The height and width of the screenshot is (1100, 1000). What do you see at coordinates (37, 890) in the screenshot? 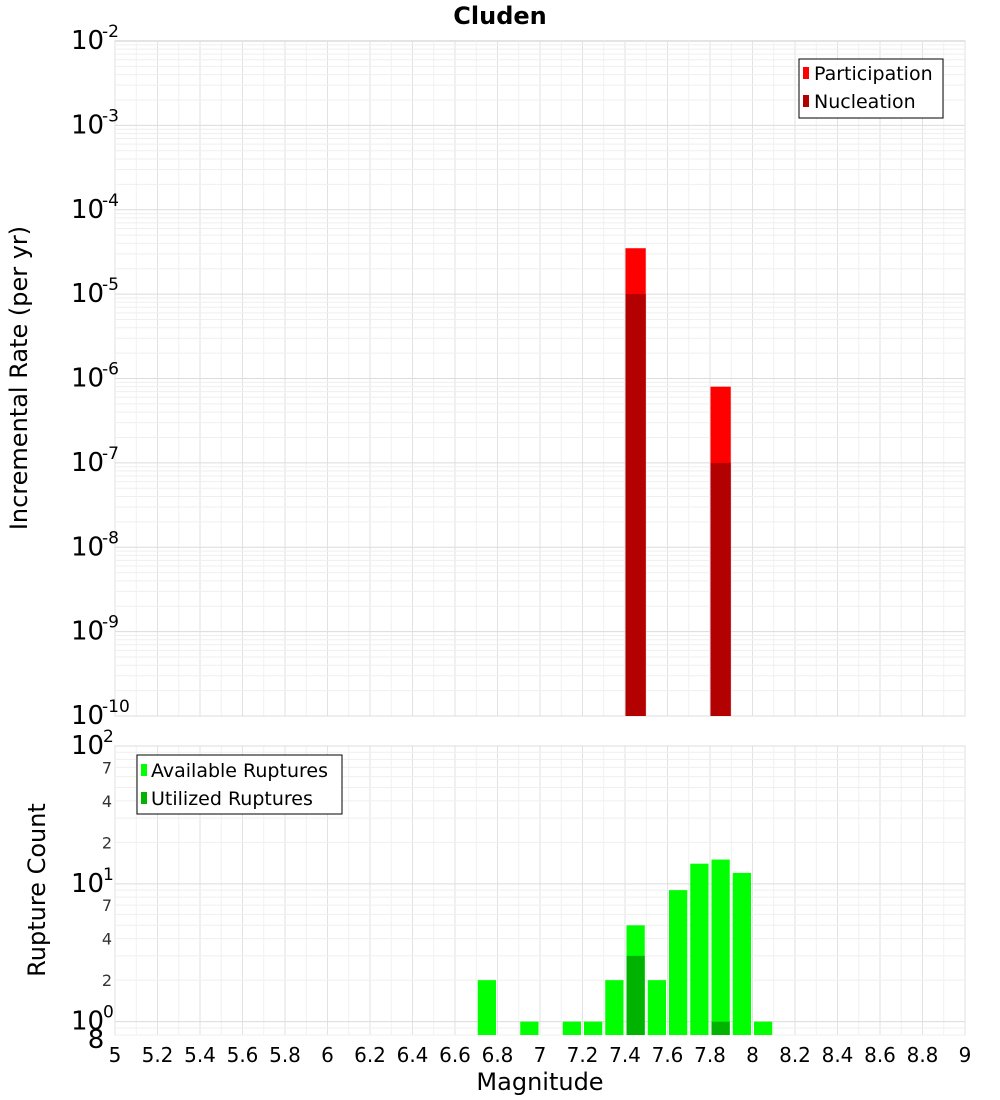
I see `bottom-y-axis-label: Rupture Count` at bounding box center [37, 890].